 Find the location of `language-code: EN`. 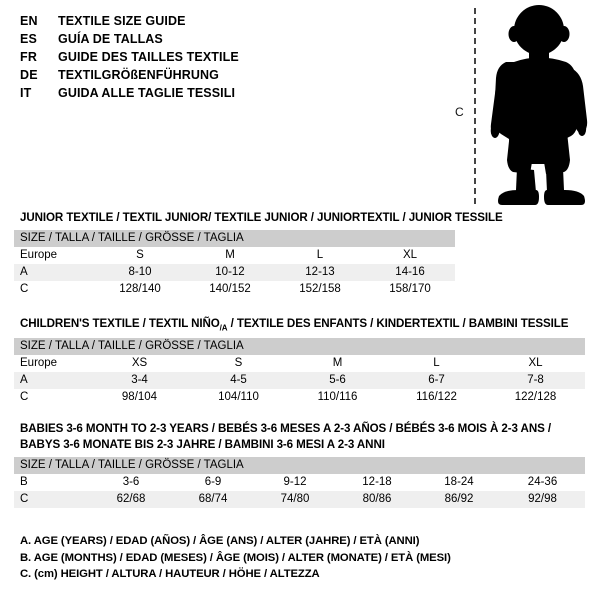

language-code: EN is located at coordinates (29, 21).